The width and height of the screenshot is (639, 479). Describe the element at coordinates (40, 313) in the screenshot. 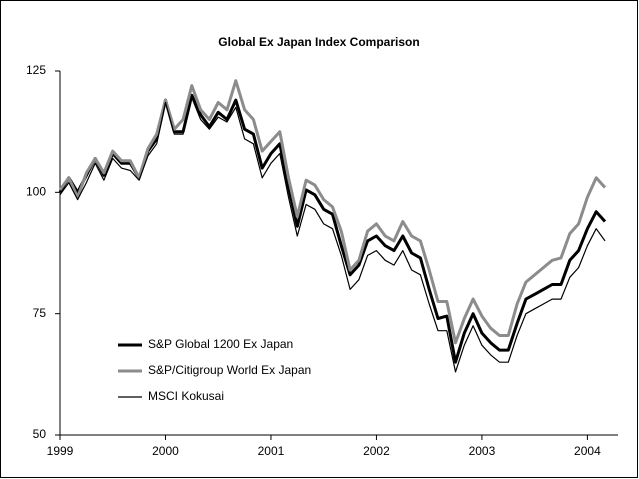

I see `y-tick-label: 75` at that location.